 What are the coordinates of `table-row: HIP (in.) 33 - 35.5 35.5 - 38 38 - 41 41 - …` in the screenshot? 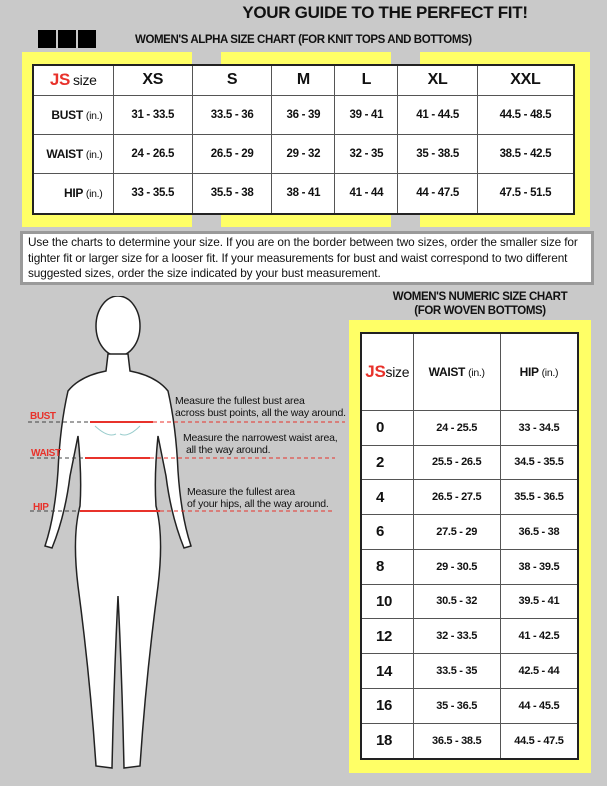 It's located at (303, 193).